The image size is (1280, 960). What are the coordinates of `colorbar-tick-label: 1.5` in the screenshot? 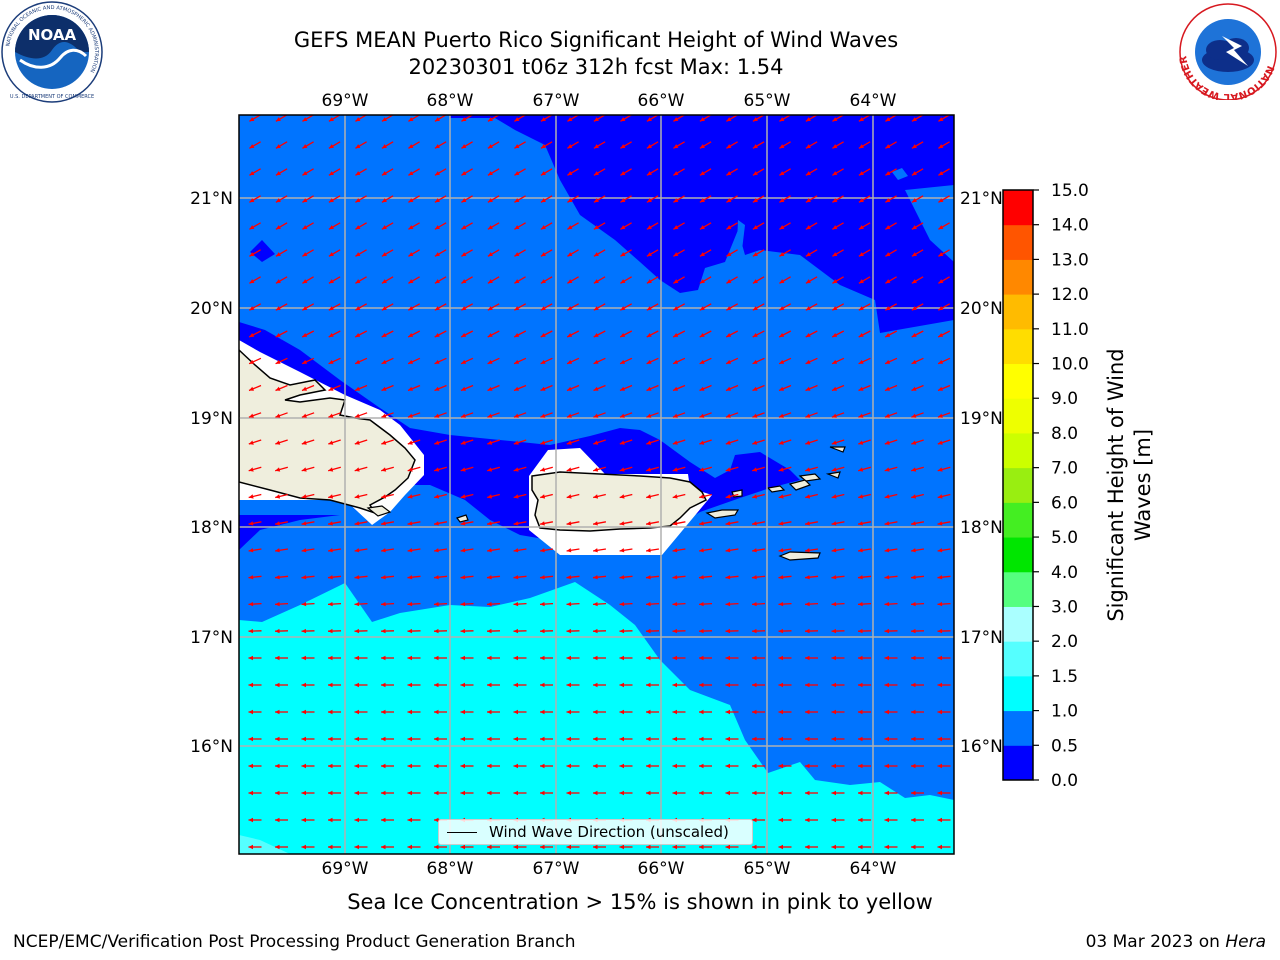 It's located at (1064, 677).